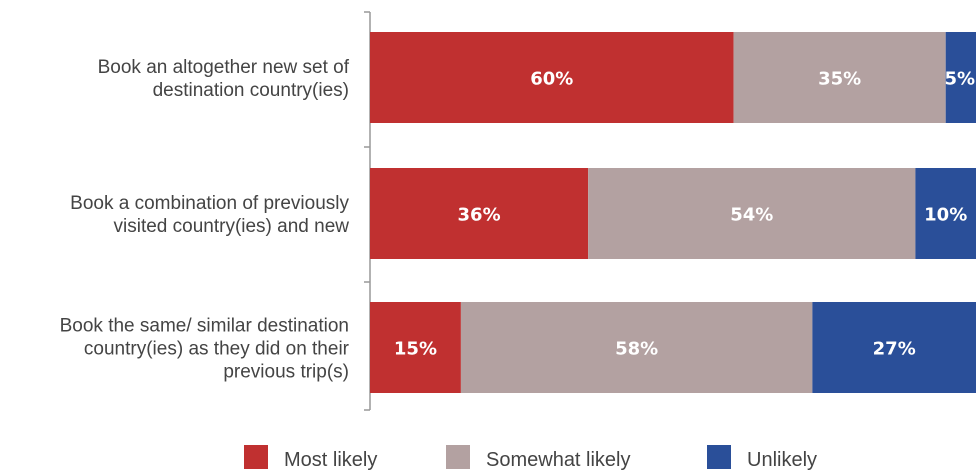 The height and width of the screenshot is (470, 976). What do you see at coordinates (330, 459) in the screenshot?
I see `legend-label: Most likely` at bounding box center [330, 459].